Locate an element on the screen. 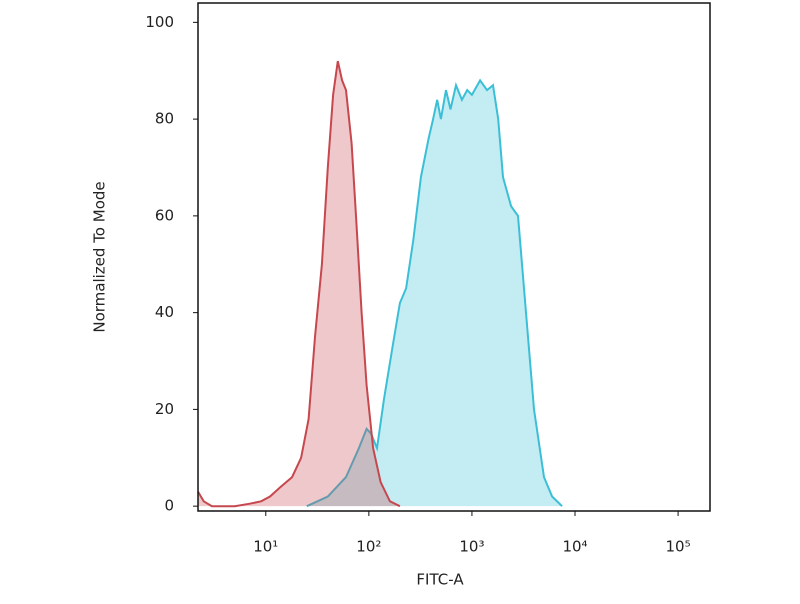 This screenshot has height=604, width=800. x-tick-label: 10⁴ is located at coordinates (574, 547).